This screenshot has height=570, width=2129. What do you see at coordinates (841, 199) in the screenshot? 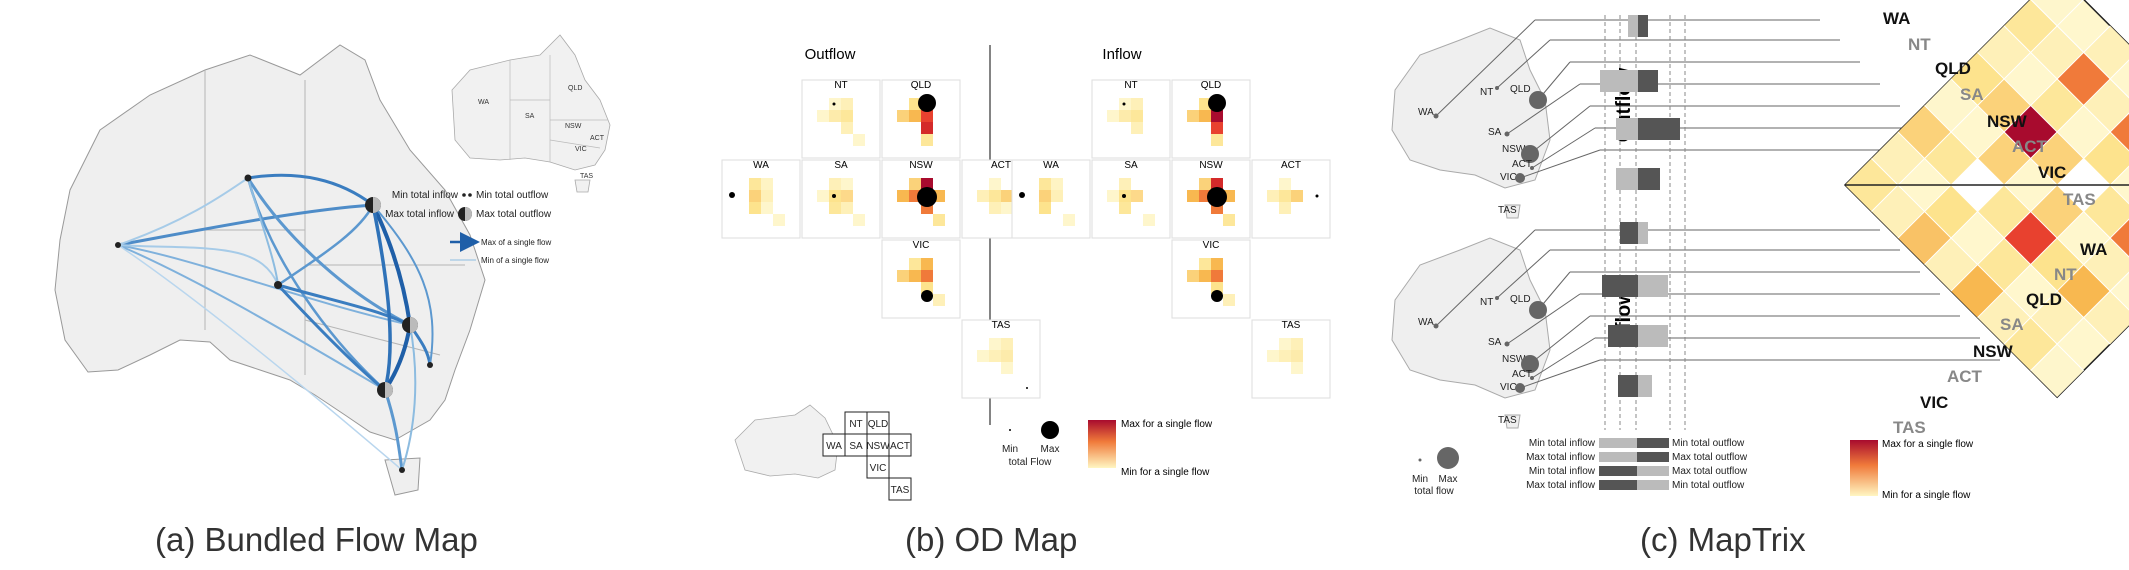
I see `od-cell-sa: SA` at bounding box center [841, 199].